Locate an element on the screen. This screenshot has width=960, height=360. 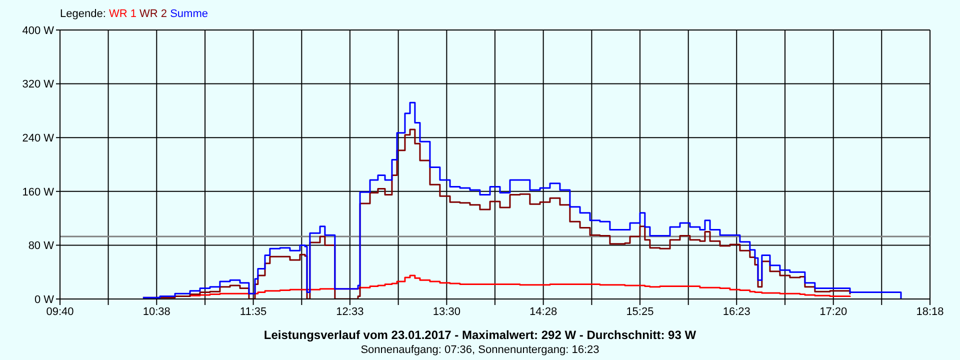
x-tick-label: 11:35 is located at coordinates (253, 312).